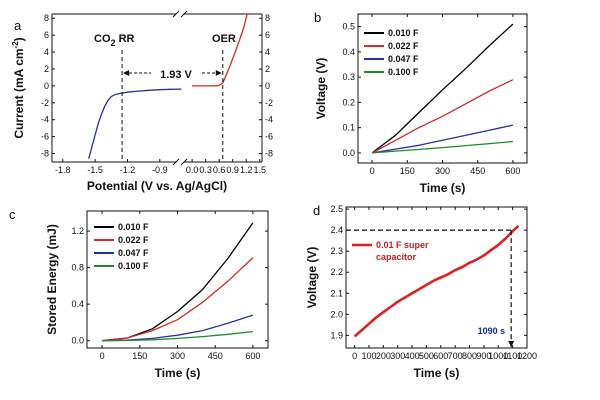  I want to click on panel-d-x-axis-title: Time (s), so click(437, 373).